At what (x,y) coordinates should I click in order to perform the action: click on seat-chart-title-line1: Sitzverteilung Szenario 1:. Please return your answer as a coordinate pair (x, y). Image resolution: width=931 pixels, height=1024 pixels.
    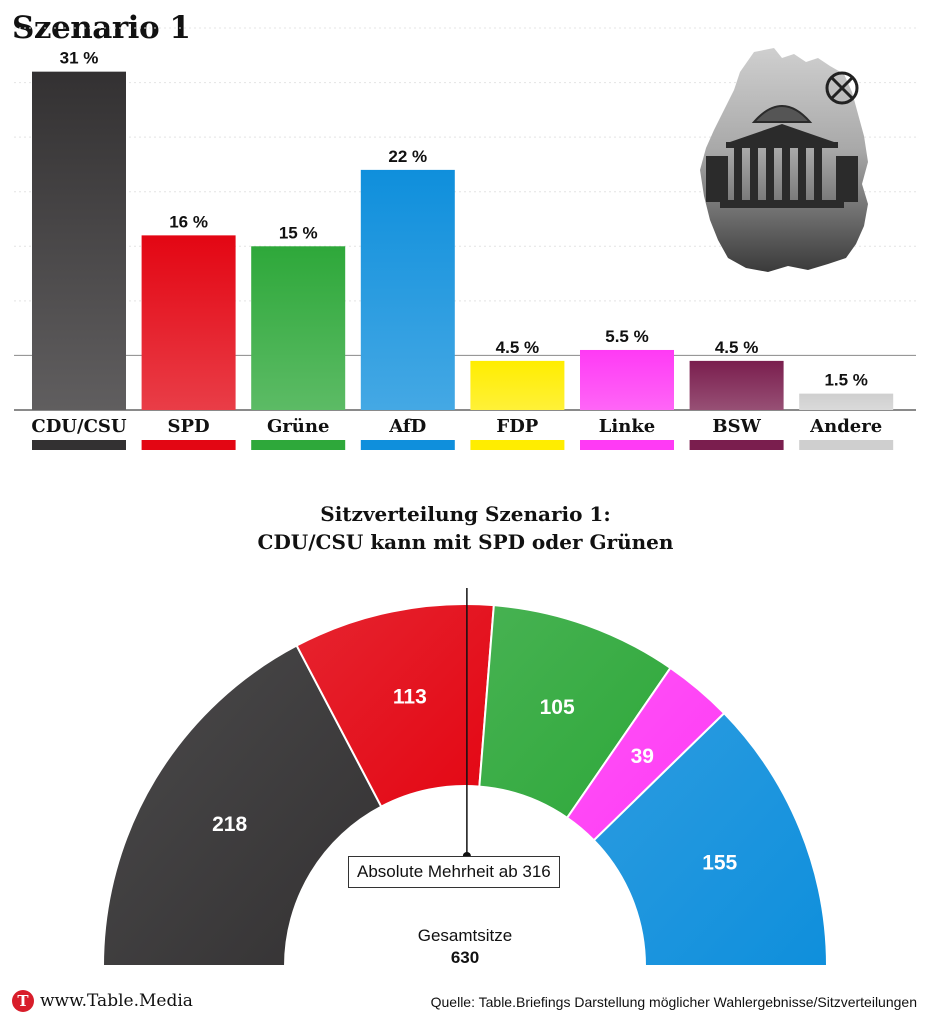
    Looking at the image, I should click on (465, 514).